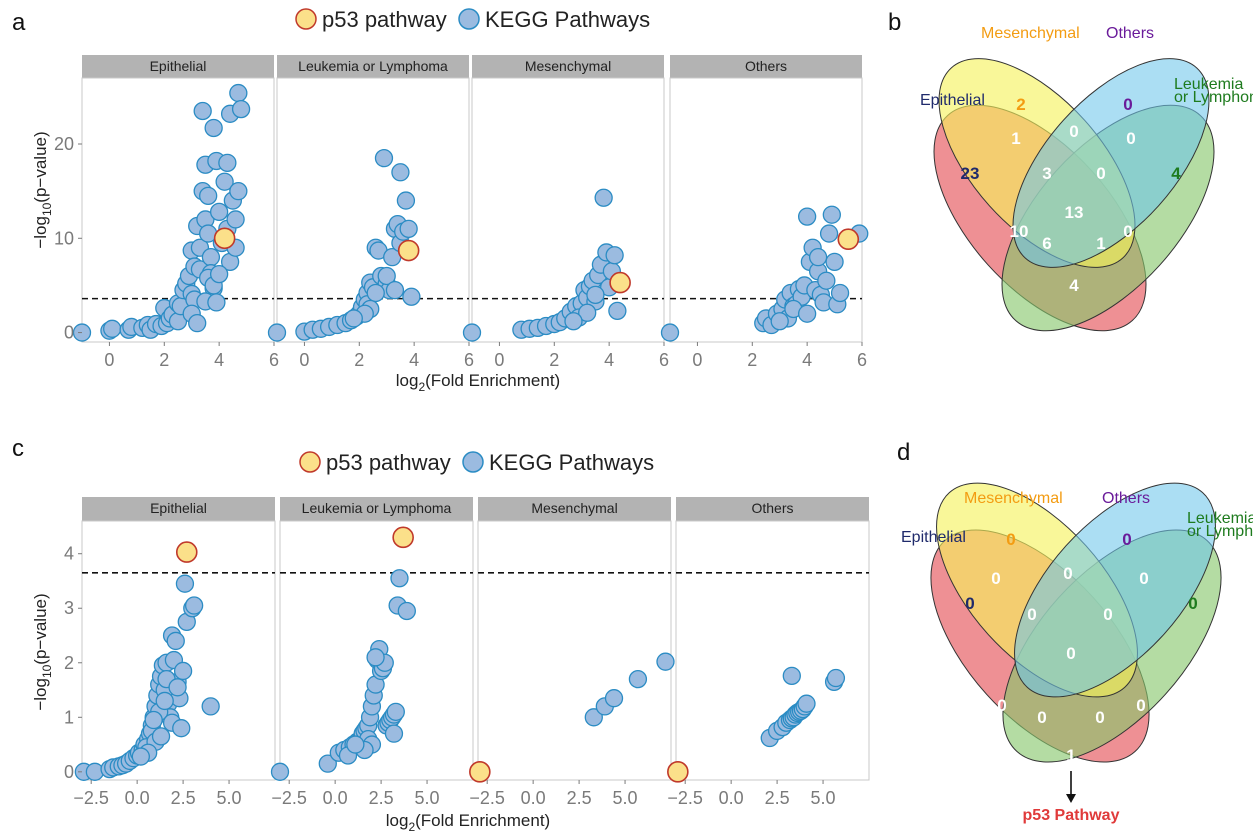  What do you see at coordinates (1071, 815) in the screenshot?
I see `p53-pathway-annotation: p53 Pathway` at bounding box center [1071, 815].